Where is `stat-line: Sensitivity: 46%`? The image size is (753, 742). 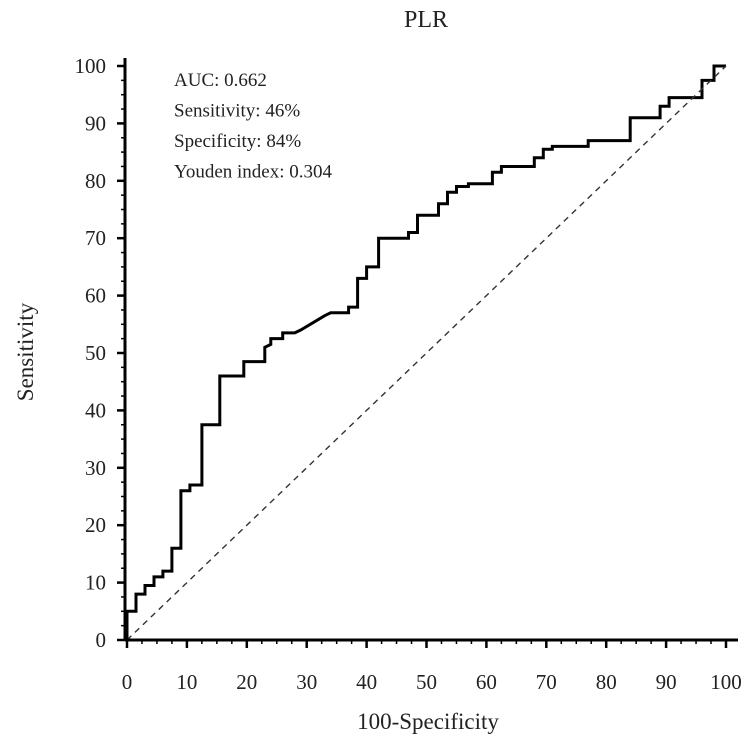 stat-line: Sensitivity: 46% is located at coordinates (237, 111).